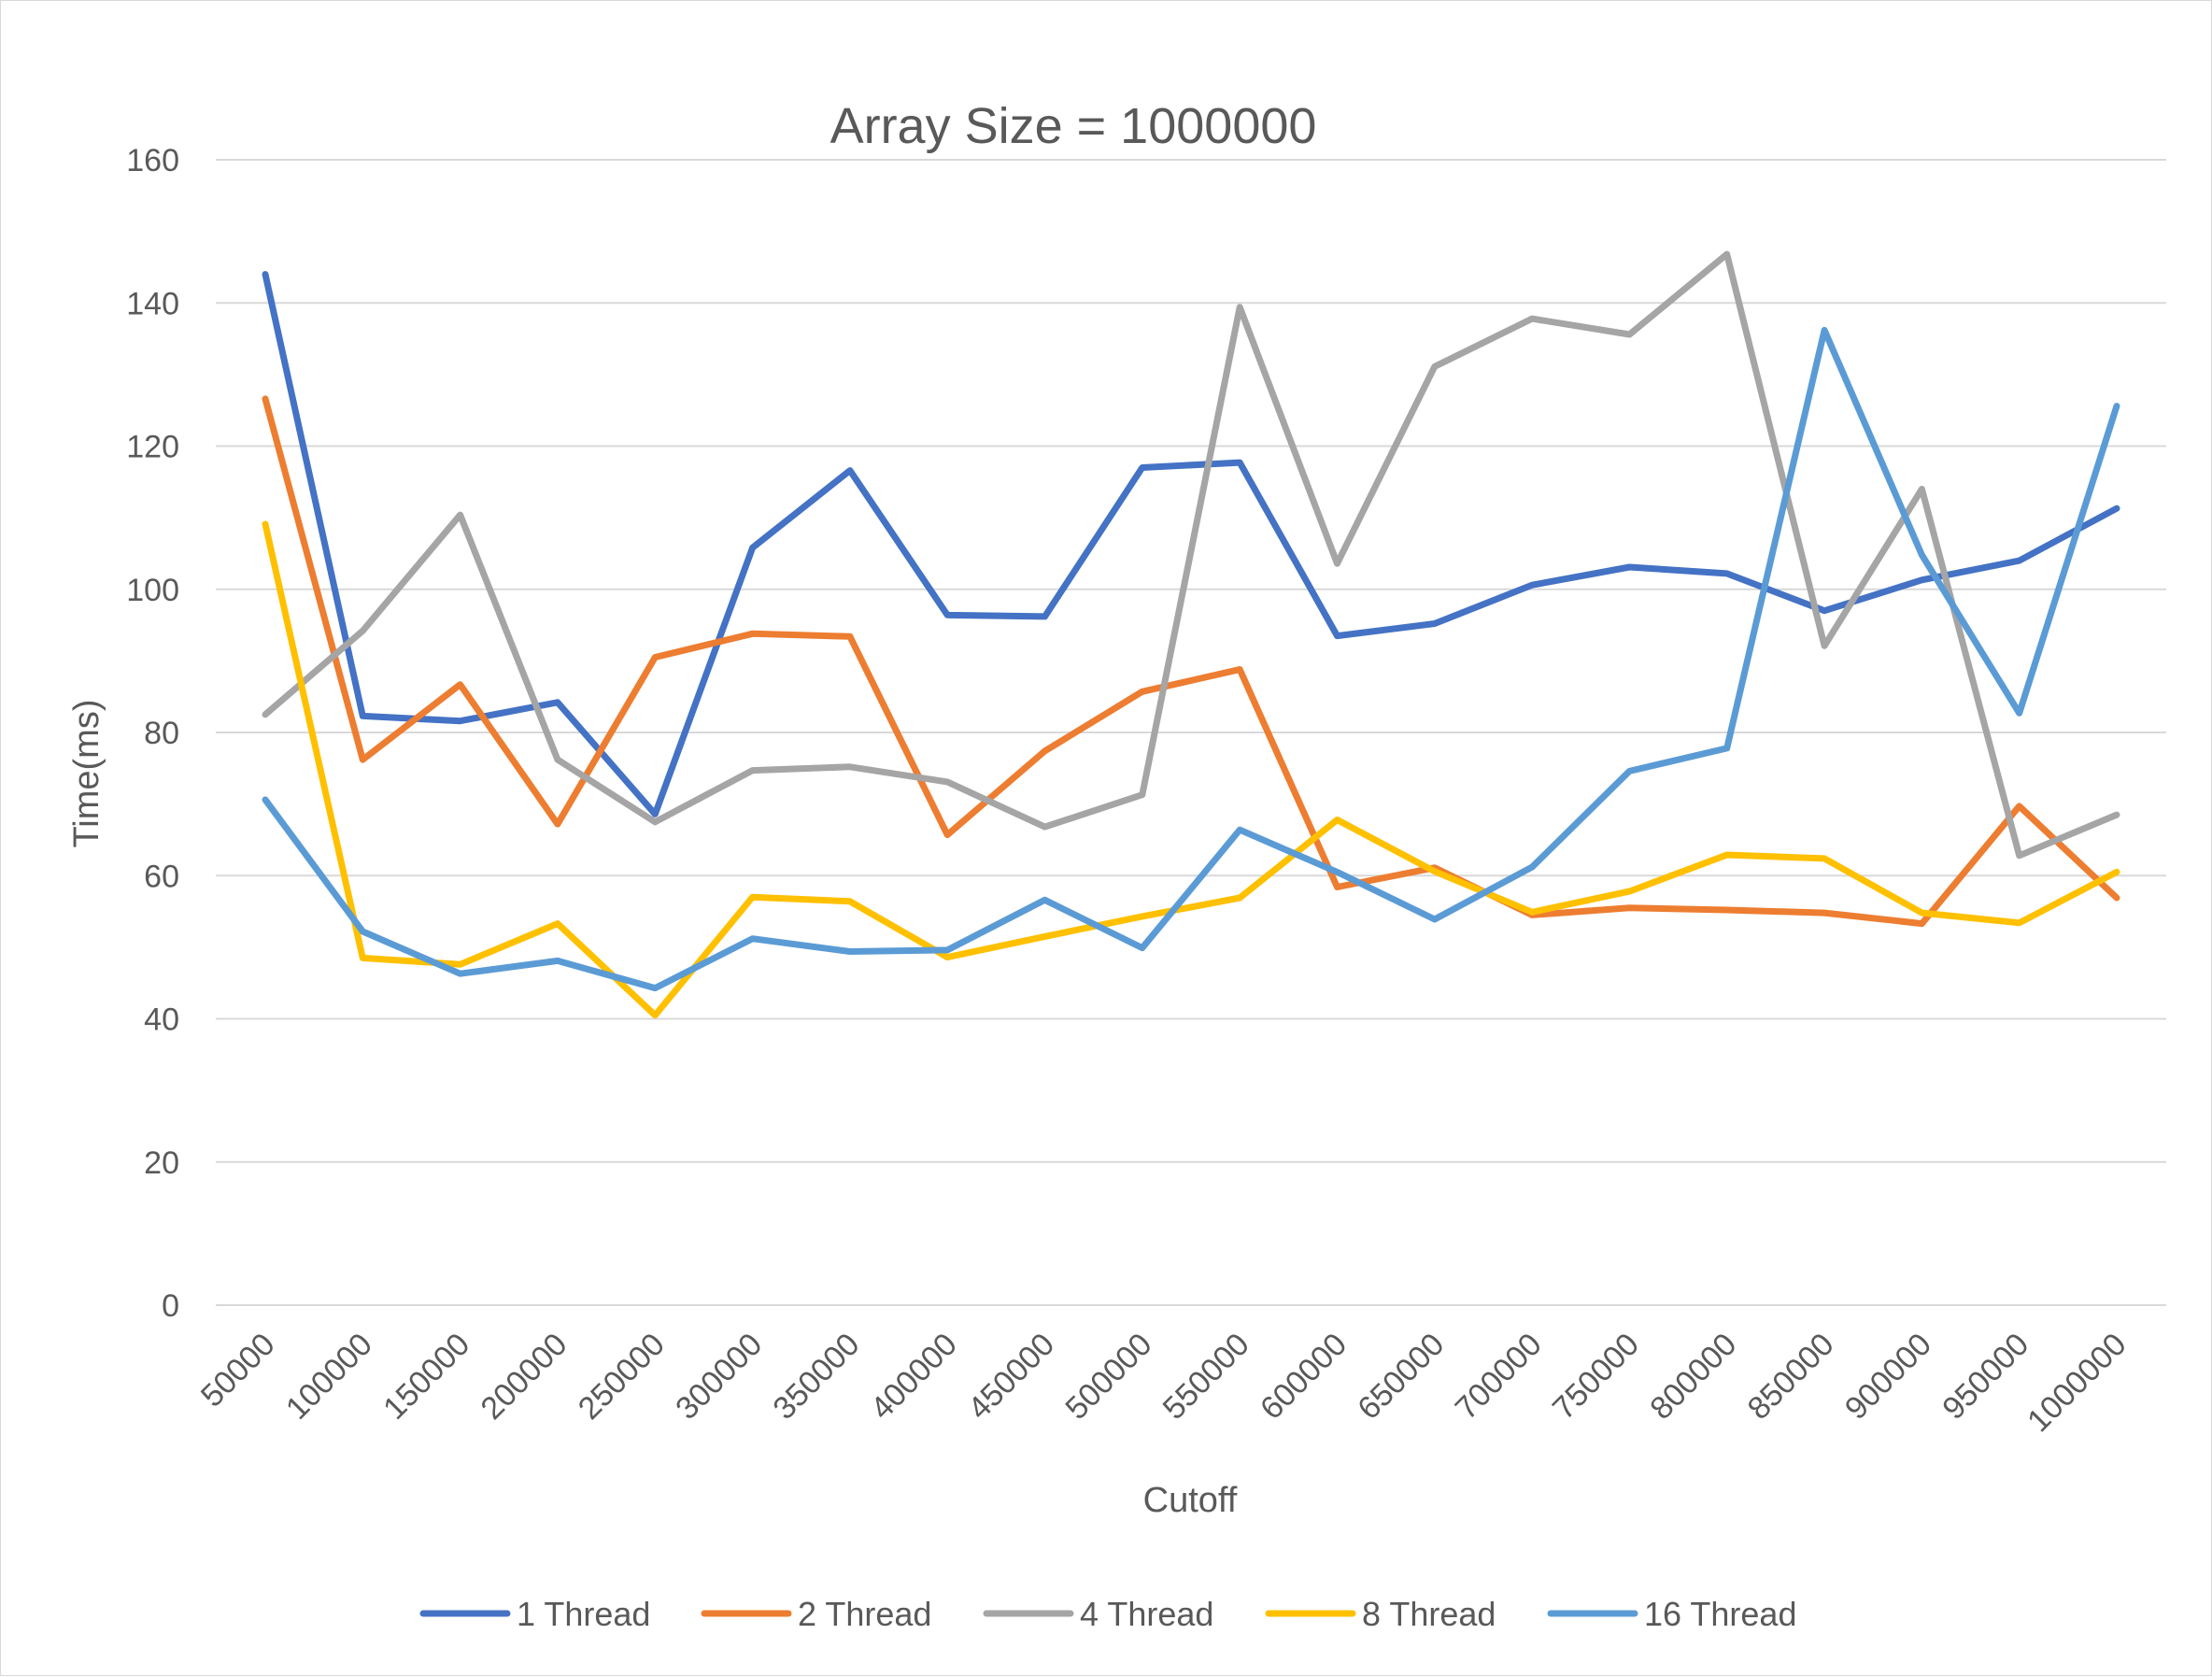  What do you see at coordinates (86, 774) in the screenshot?
I see `y-axis-title: Time(ms)` at bounding box center [86, 774].